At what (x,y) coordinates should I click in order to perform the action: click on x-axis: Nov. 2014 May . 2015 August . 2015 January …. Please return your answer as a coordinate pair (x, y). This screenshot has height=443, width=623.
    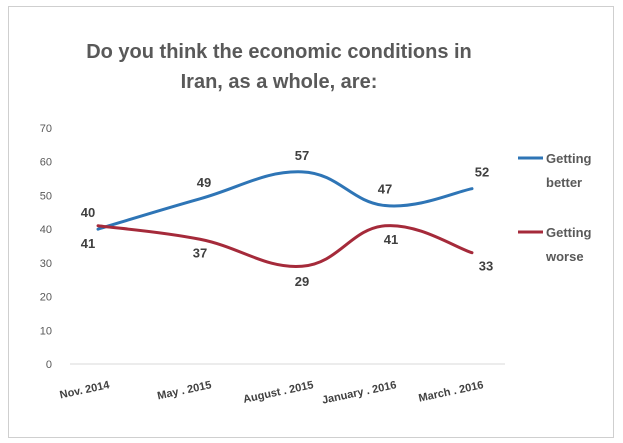
    Looking at the image, I should click on (282, 385).